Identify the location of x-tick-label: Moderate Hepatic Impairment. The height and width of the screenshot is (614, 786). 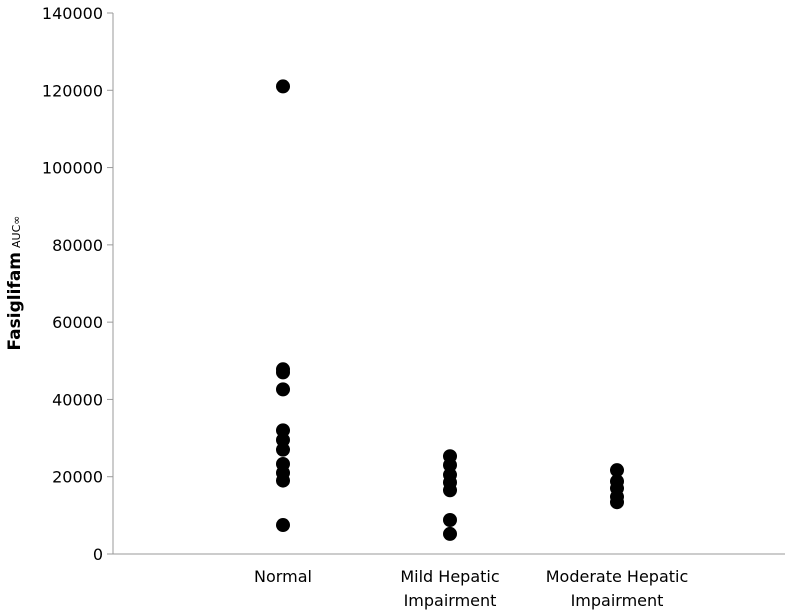
(617, 588).